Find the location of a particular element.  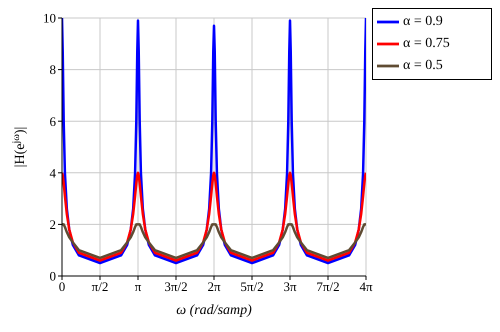

line-series is located at coordinates (214, 241).